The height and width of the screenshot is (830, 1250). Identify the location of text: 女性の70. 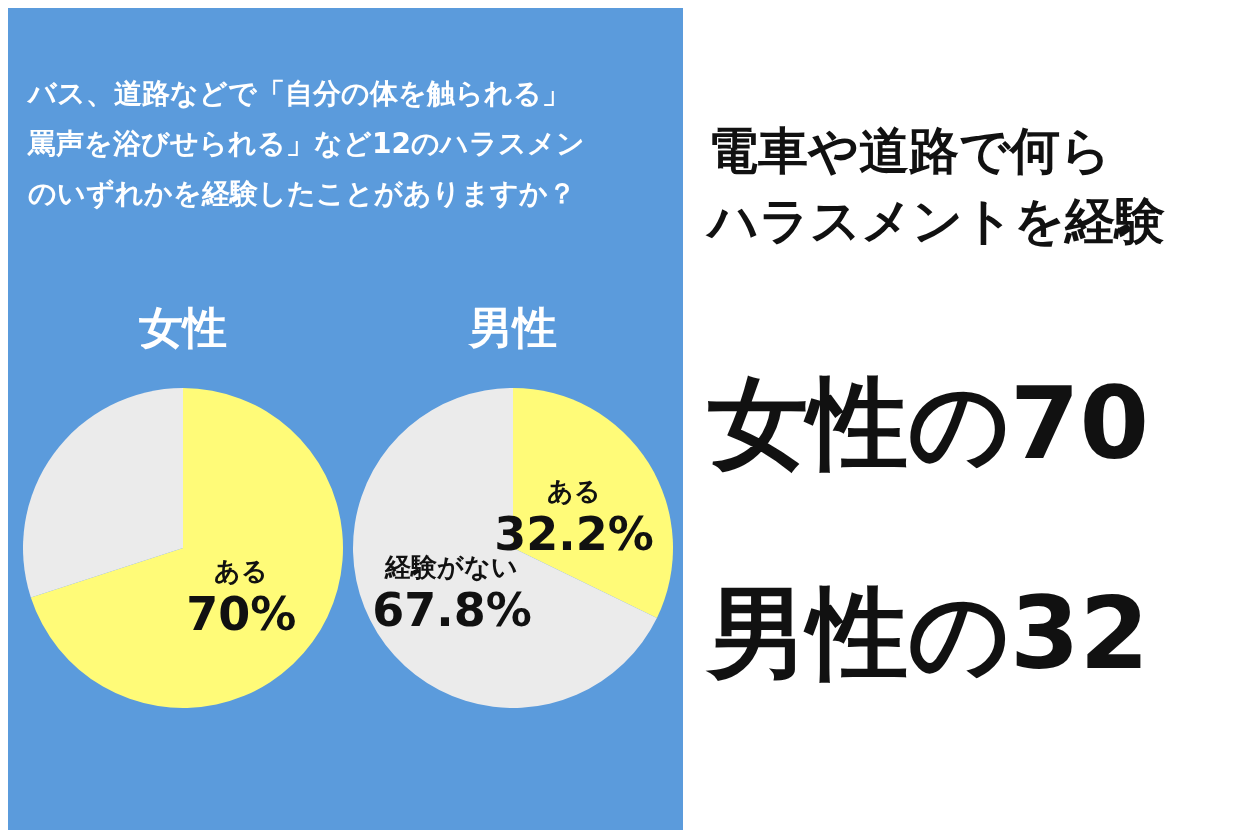
(929, 423).